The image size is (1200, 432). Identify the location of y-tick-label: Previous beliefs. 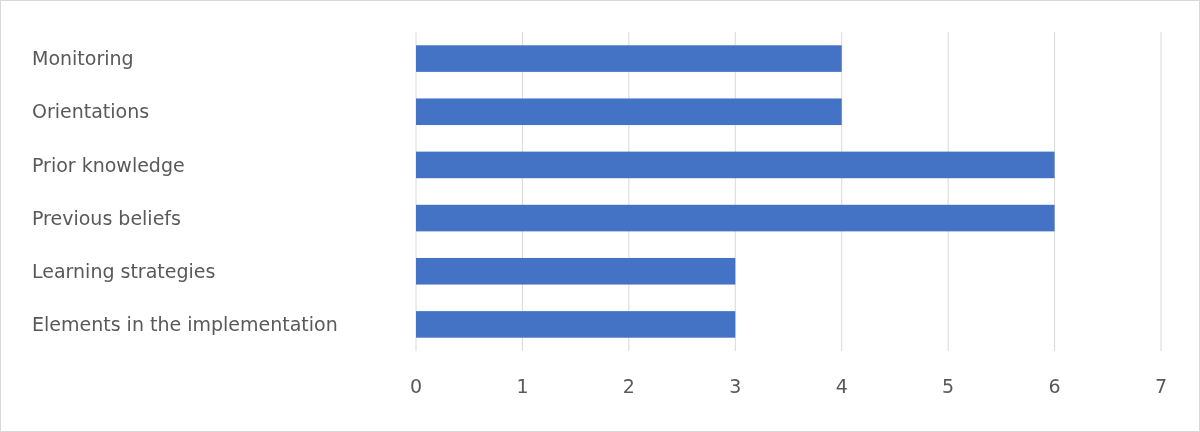
(106, 217).